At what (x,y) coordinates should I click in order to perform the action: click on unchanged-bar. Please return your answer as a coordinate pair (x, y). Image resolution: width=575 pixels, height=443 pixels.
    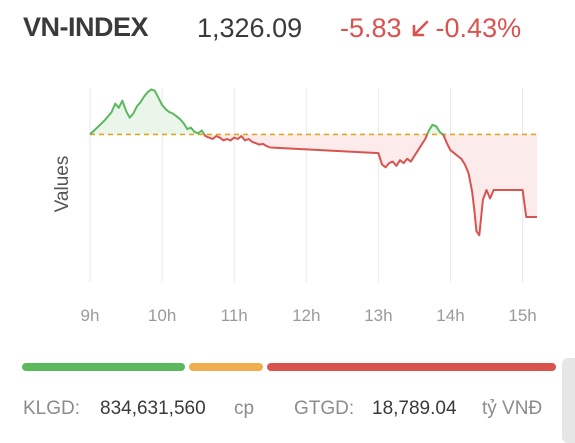
    Looking at the image, I should click on (226, 367).